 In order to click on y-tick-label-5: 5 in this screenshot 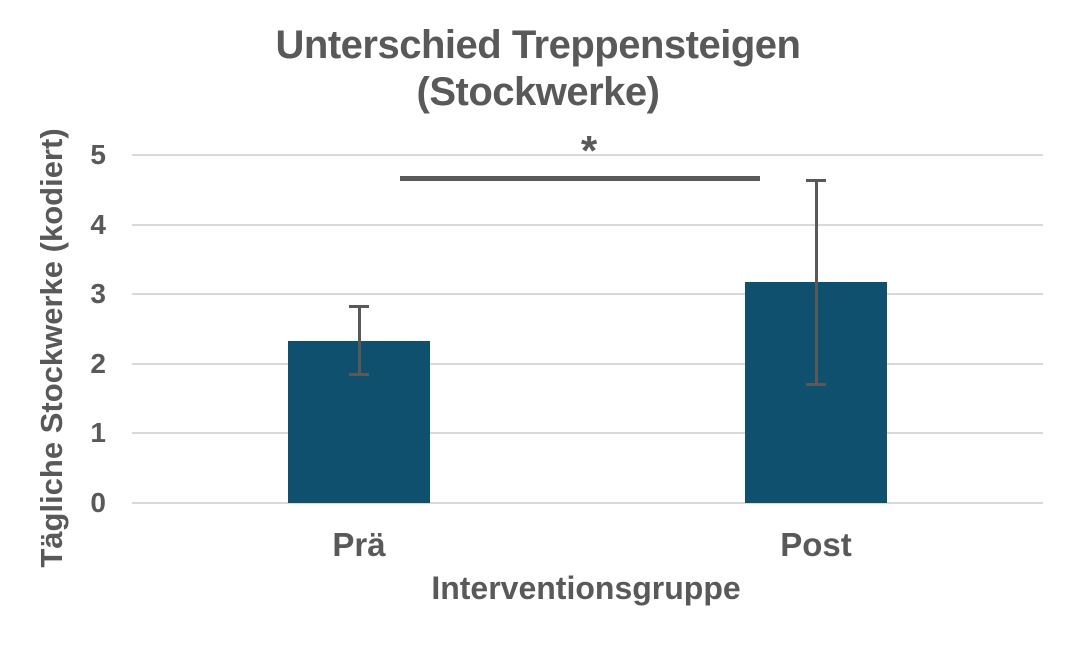, I will do `click(98, 154)`.